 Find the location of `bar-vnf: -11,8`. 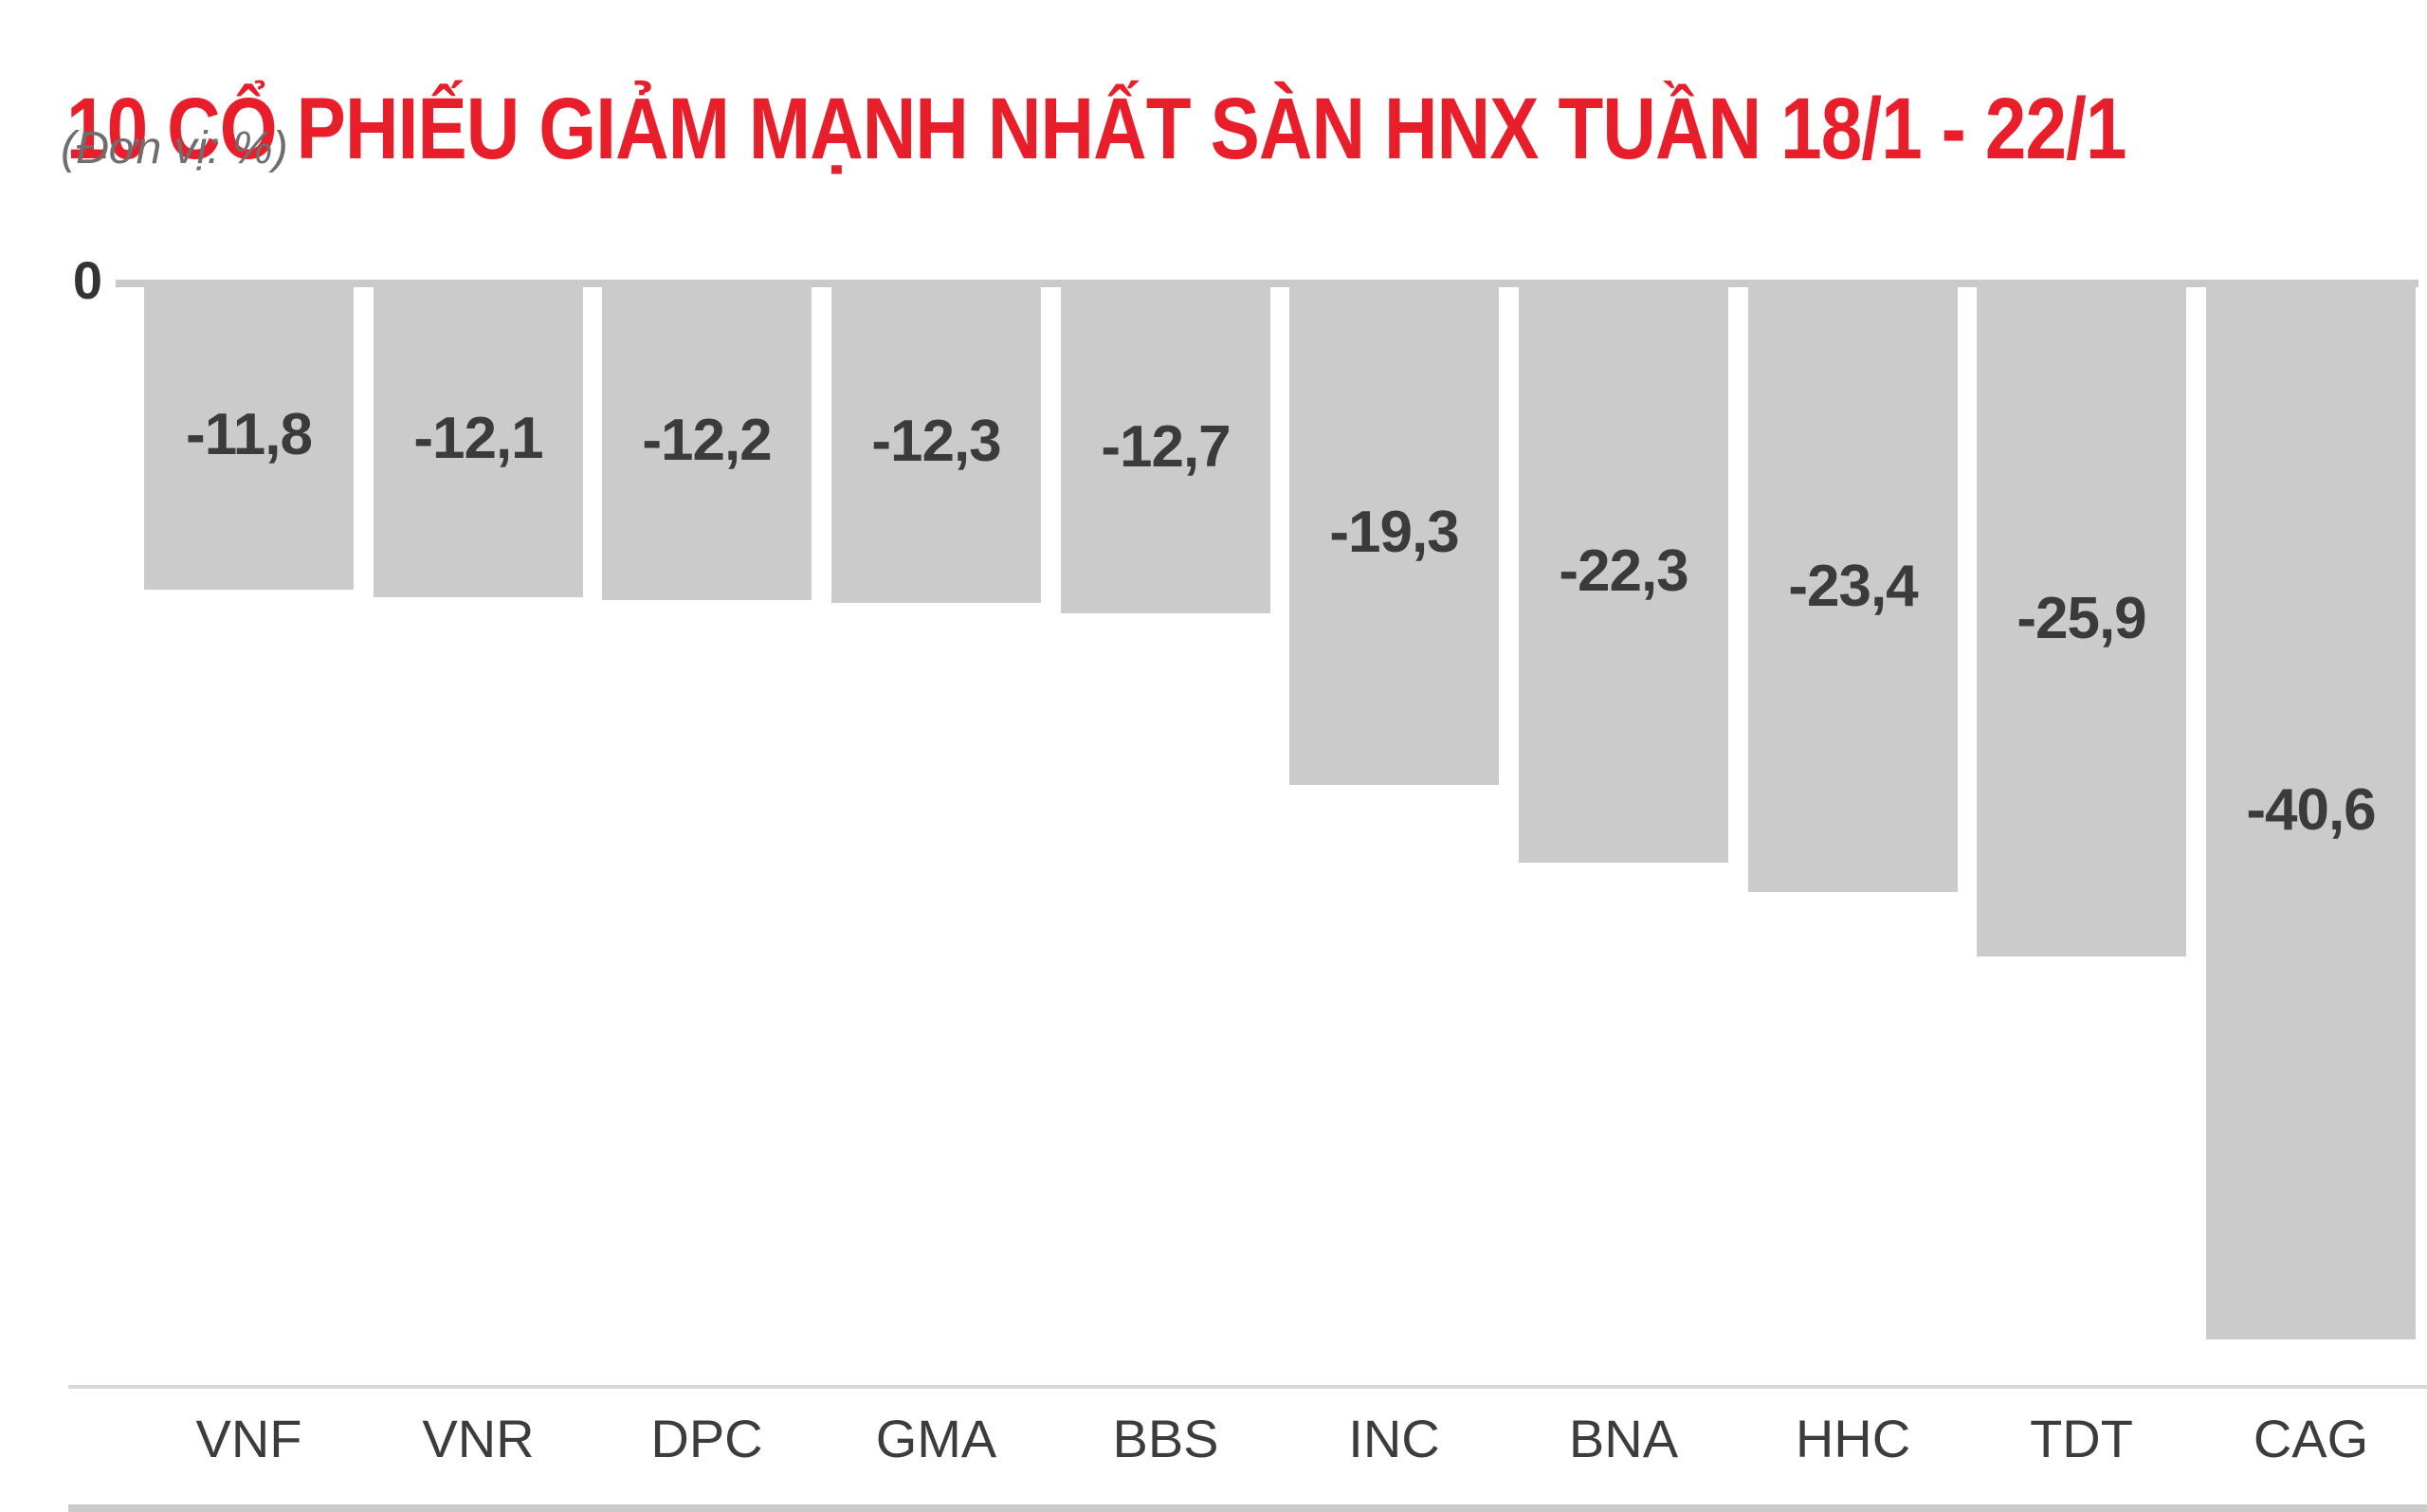

bar-vnf: -11,8 is located at coordinates (249, 435).